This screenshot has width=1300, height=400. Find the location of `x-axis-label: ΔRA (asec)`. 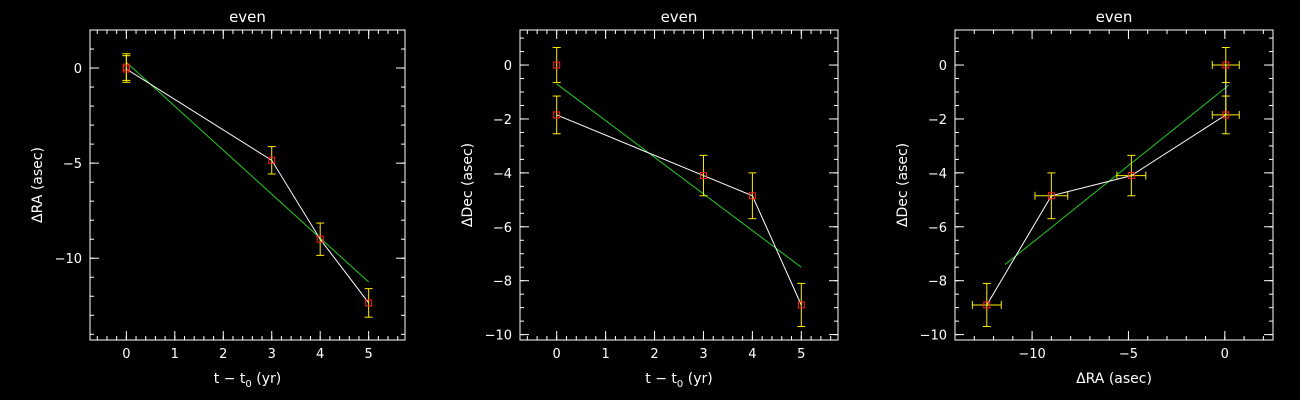

x-axis-label: ΔRA (asec) is located at coordinates (1114, 379).